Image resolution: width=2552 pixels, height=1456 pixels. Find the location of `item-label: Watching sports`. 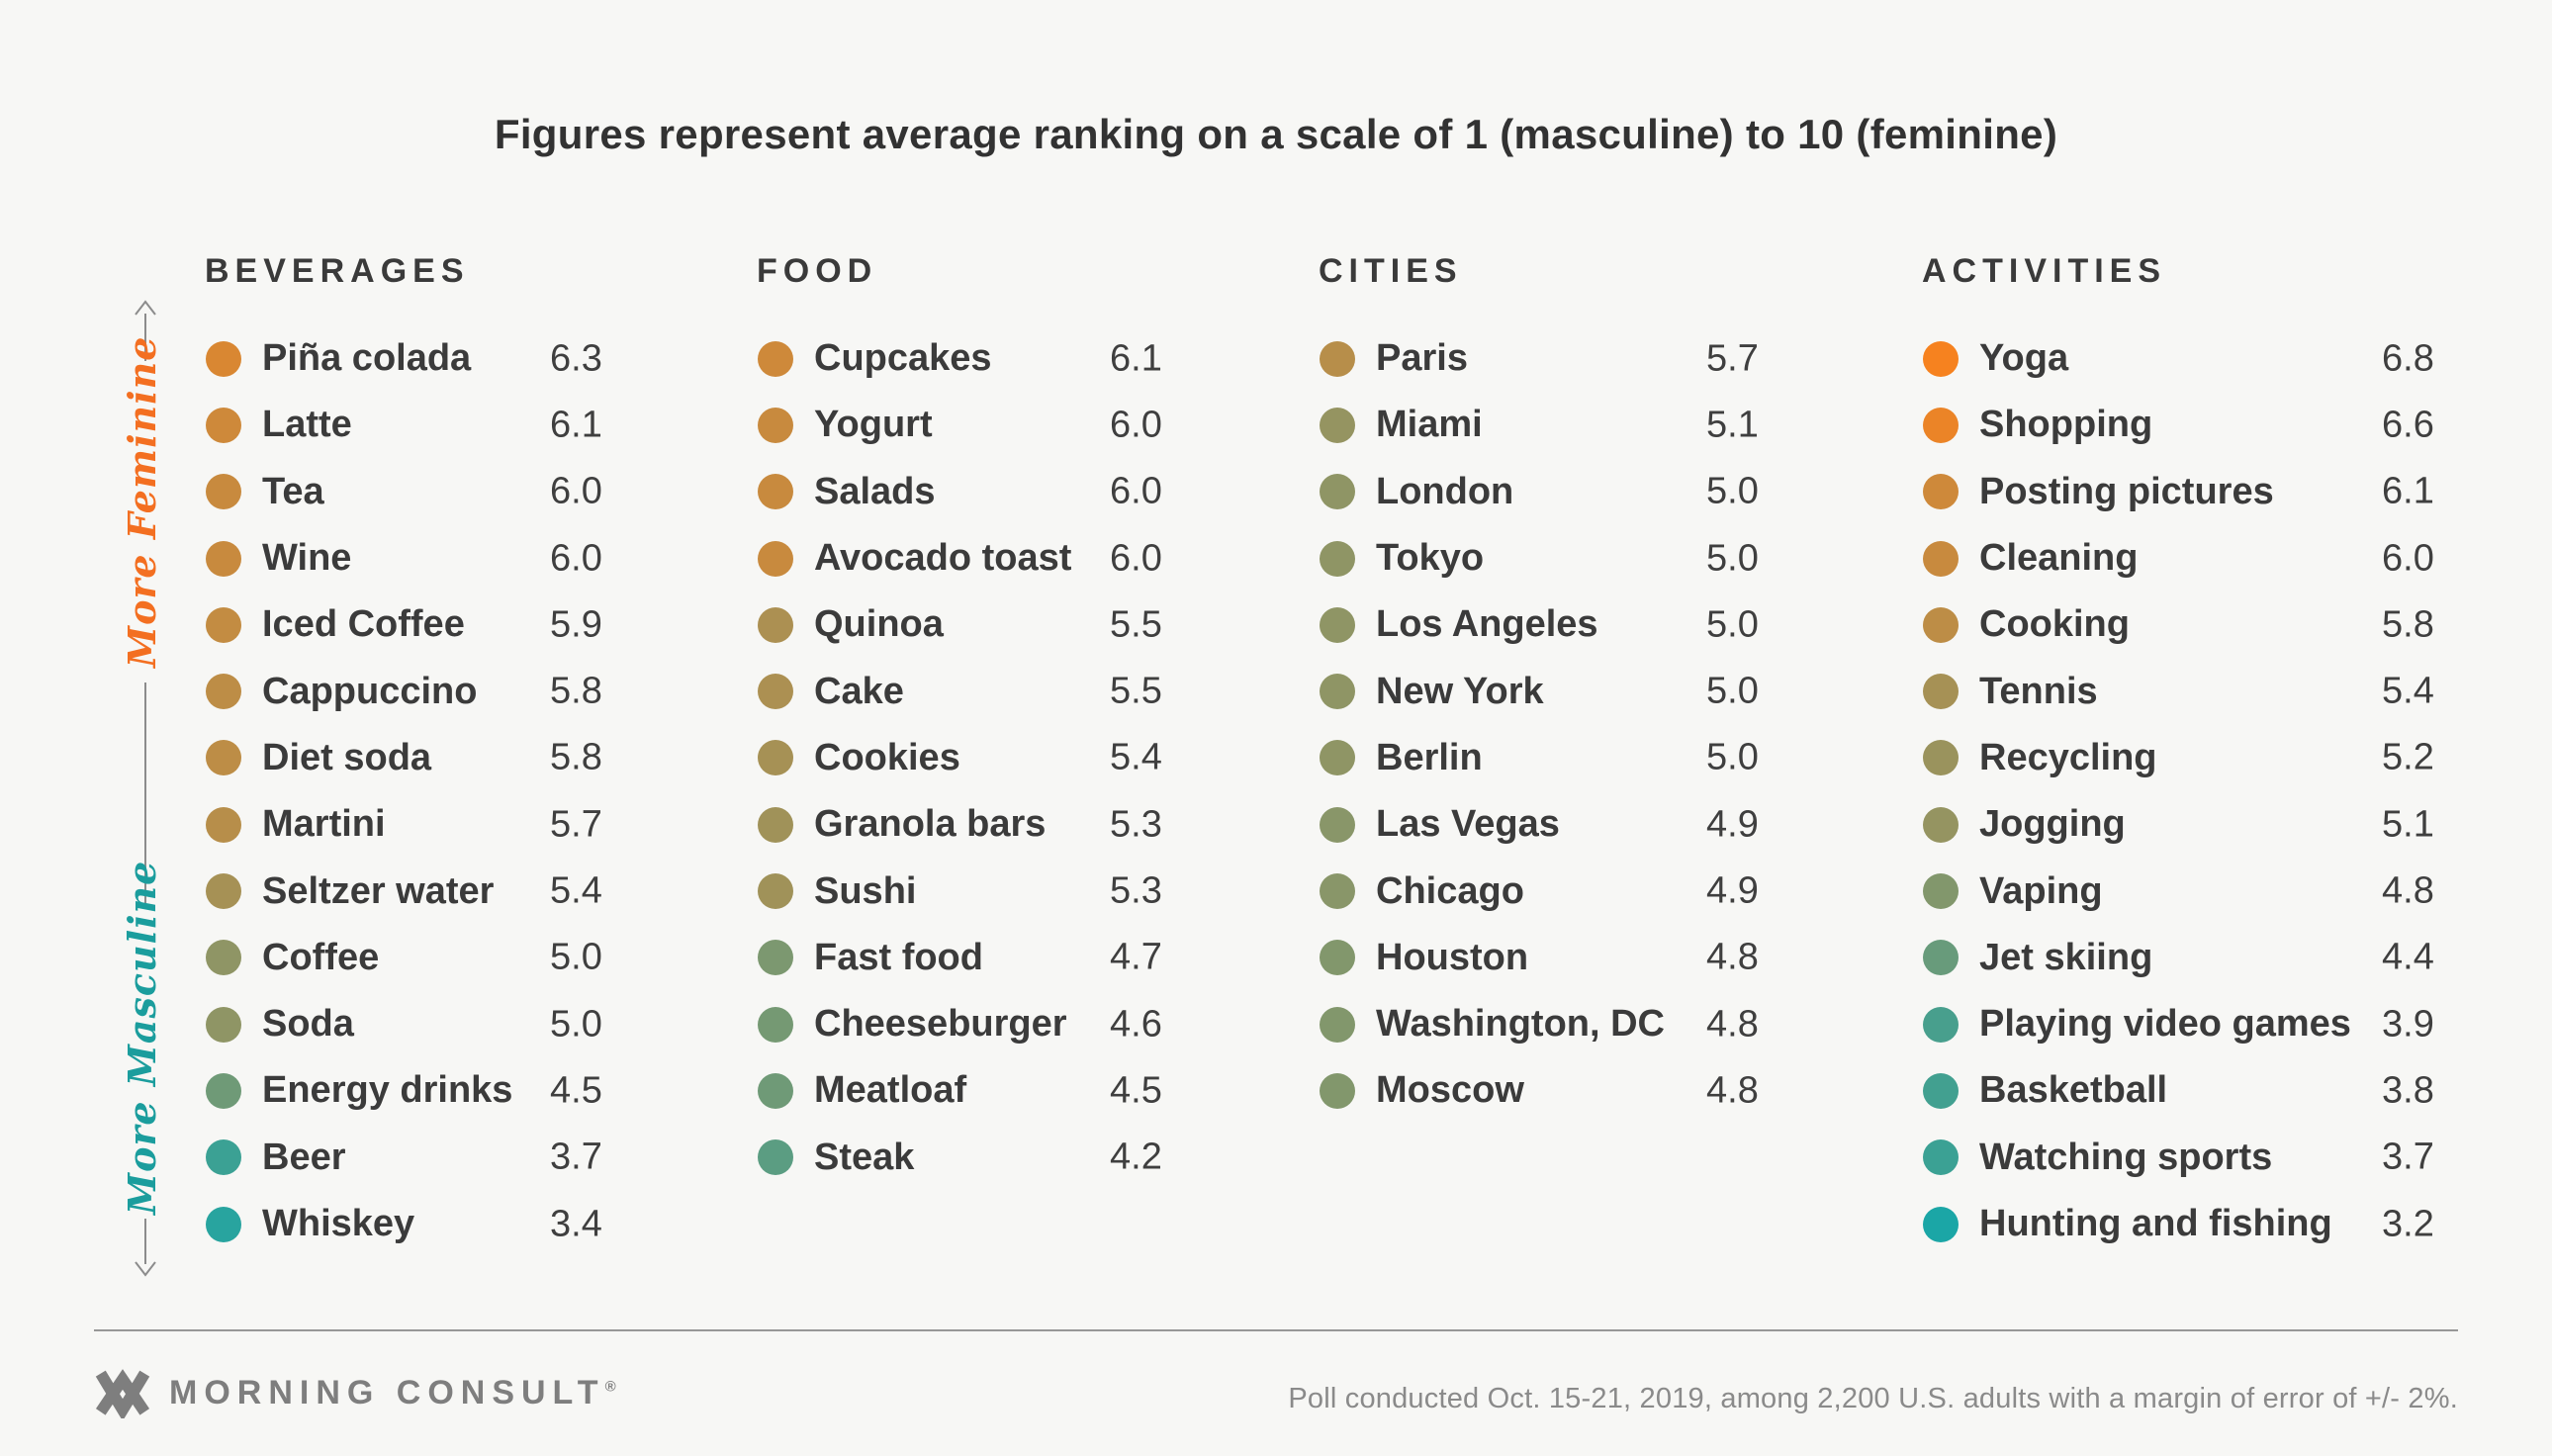

item-label: Watching sports is located at coordinates (2126, 1157).